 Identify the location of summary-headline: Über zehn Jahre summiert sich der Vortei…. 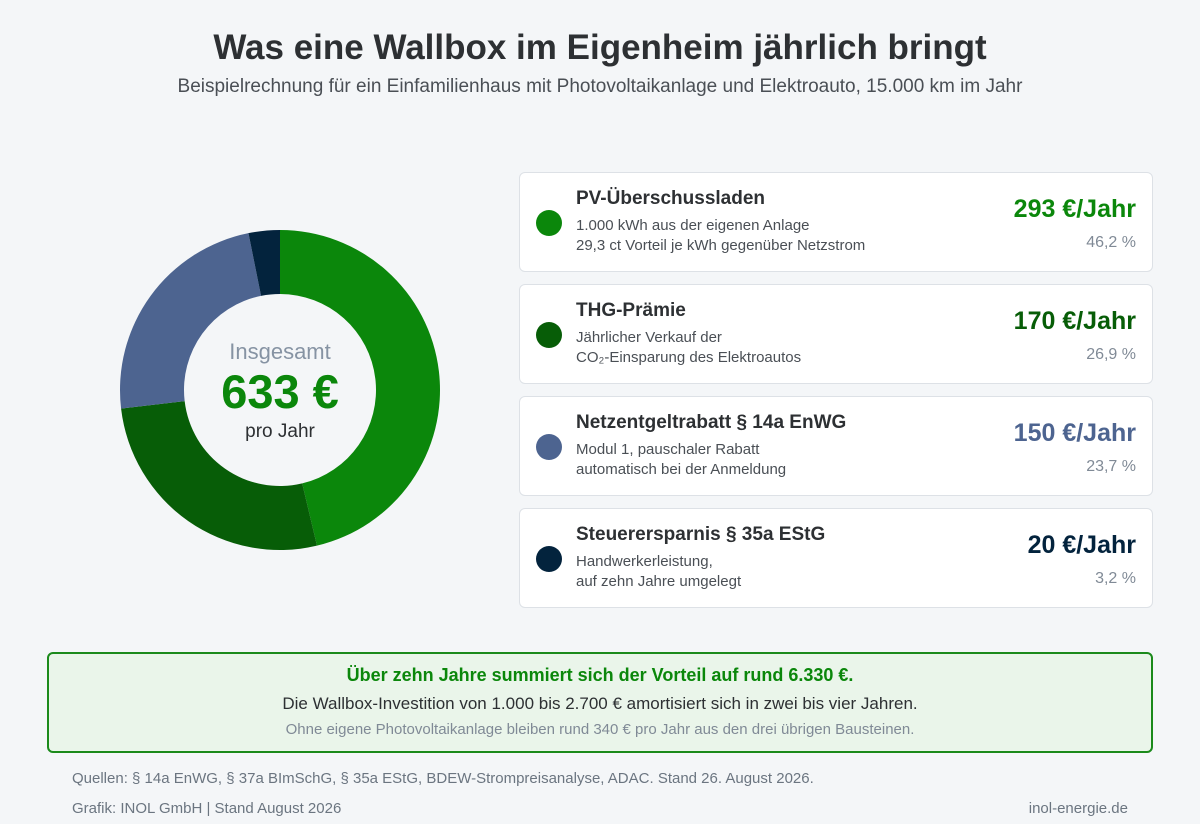
(600, 675).